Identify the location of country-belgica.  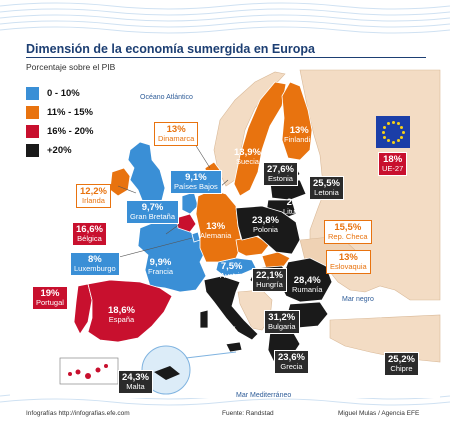
(186, 223).